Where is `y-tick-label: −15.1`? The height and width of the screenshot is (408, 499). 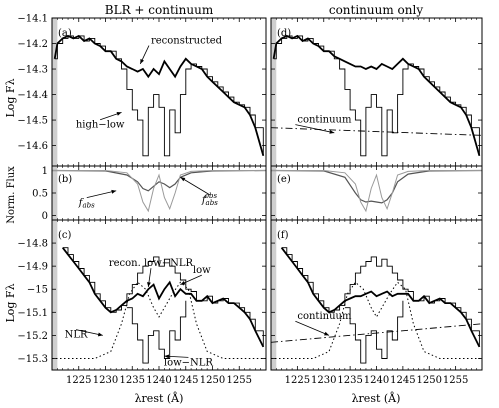 y-tick-label: −15.1 is located at coordinates (32, 313).